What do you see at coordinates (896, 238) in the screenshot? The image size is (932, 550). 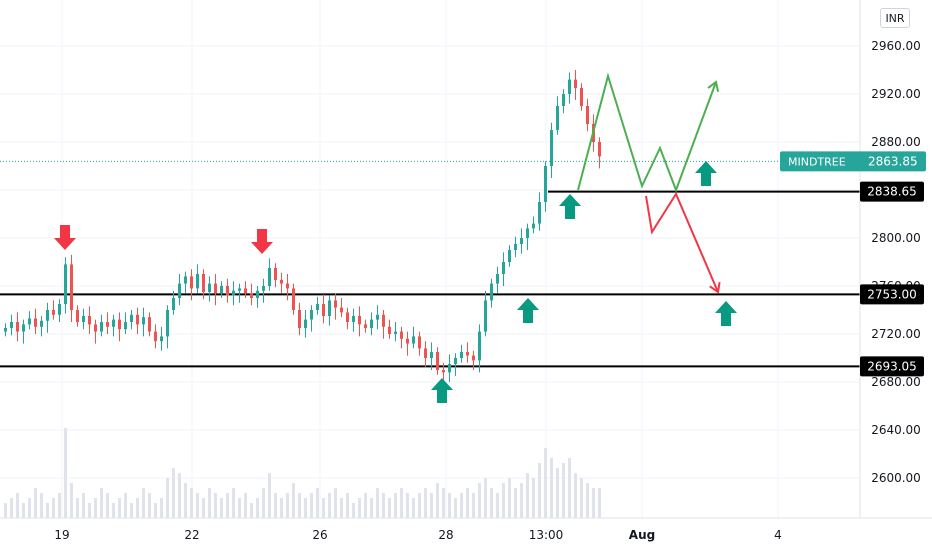 I see `price-tick-label: 2800.00` at bounding box center [896, 238].